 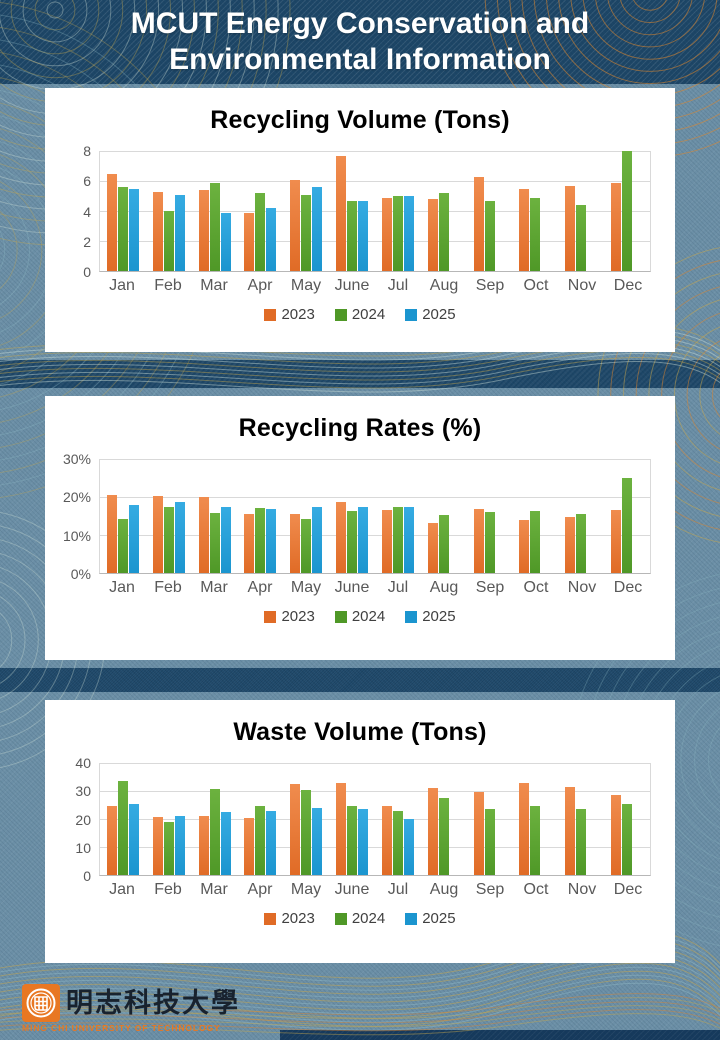 I want to click on bar-2024-may, so click(x=306, y=546).